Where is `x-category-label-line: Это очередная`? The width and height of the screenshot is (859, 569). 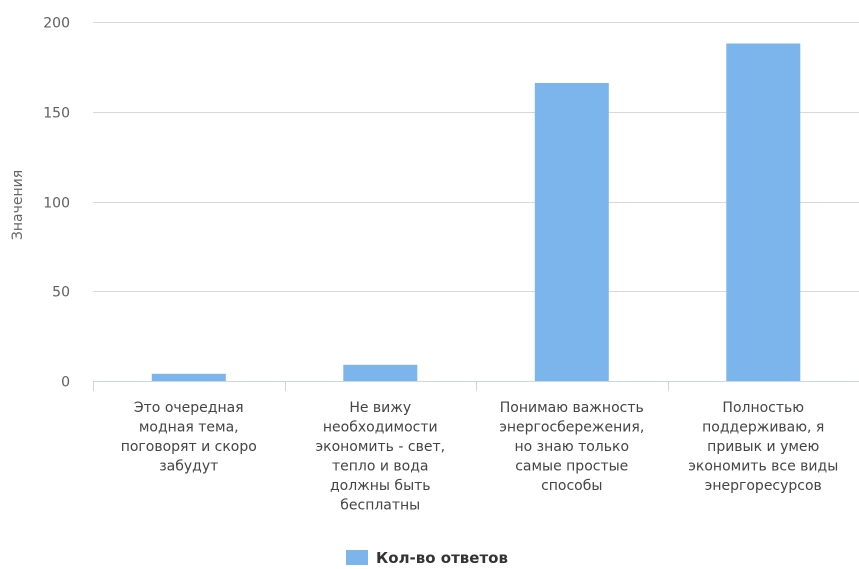 x-category-label-line: Это очередная is located at coordinates (189, 408).